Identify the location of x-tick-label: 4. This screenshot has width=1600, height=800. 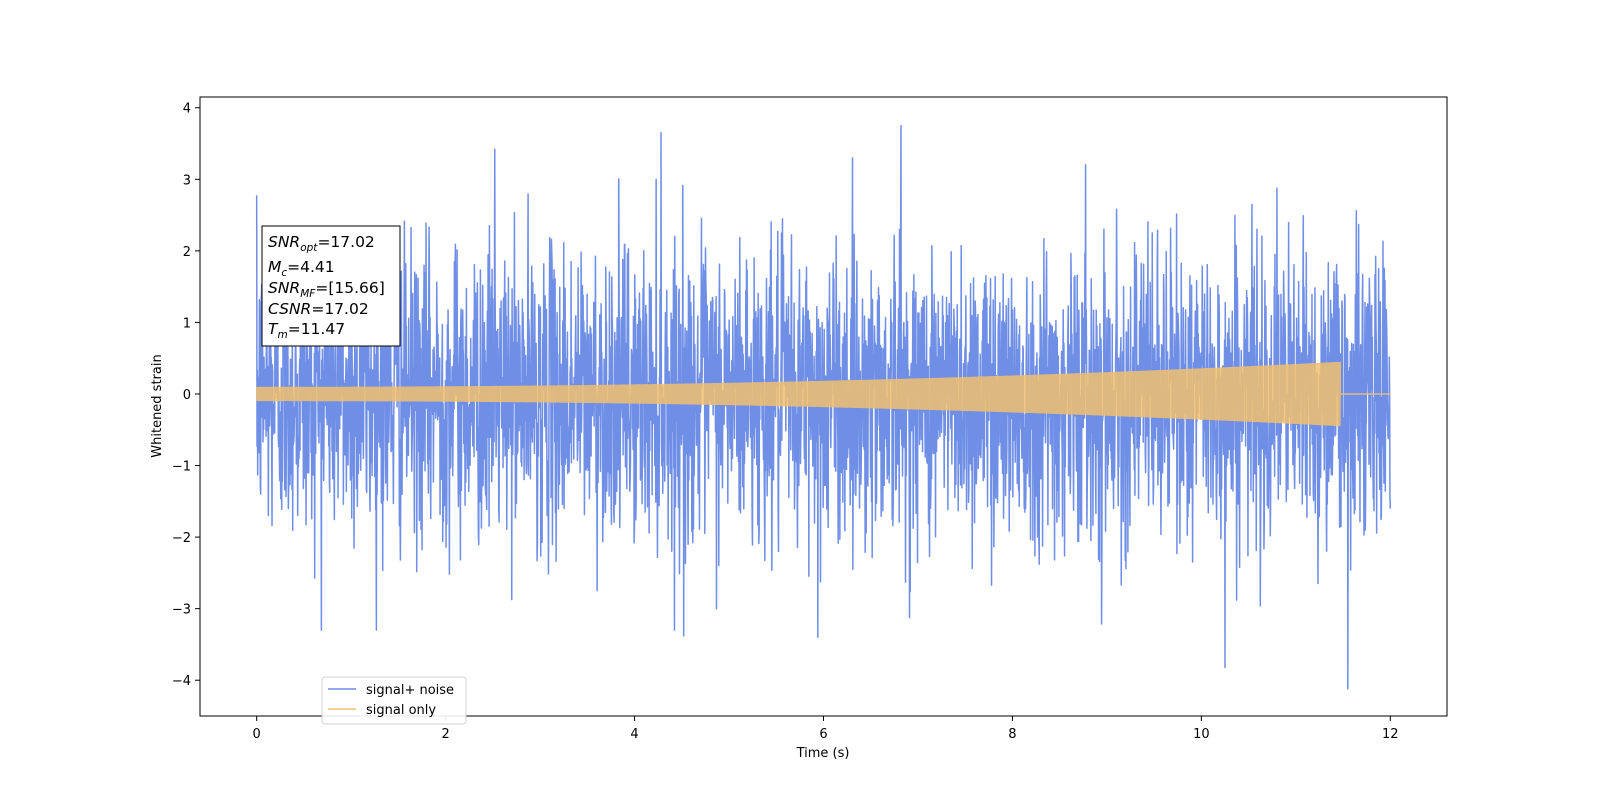
(634, 734).